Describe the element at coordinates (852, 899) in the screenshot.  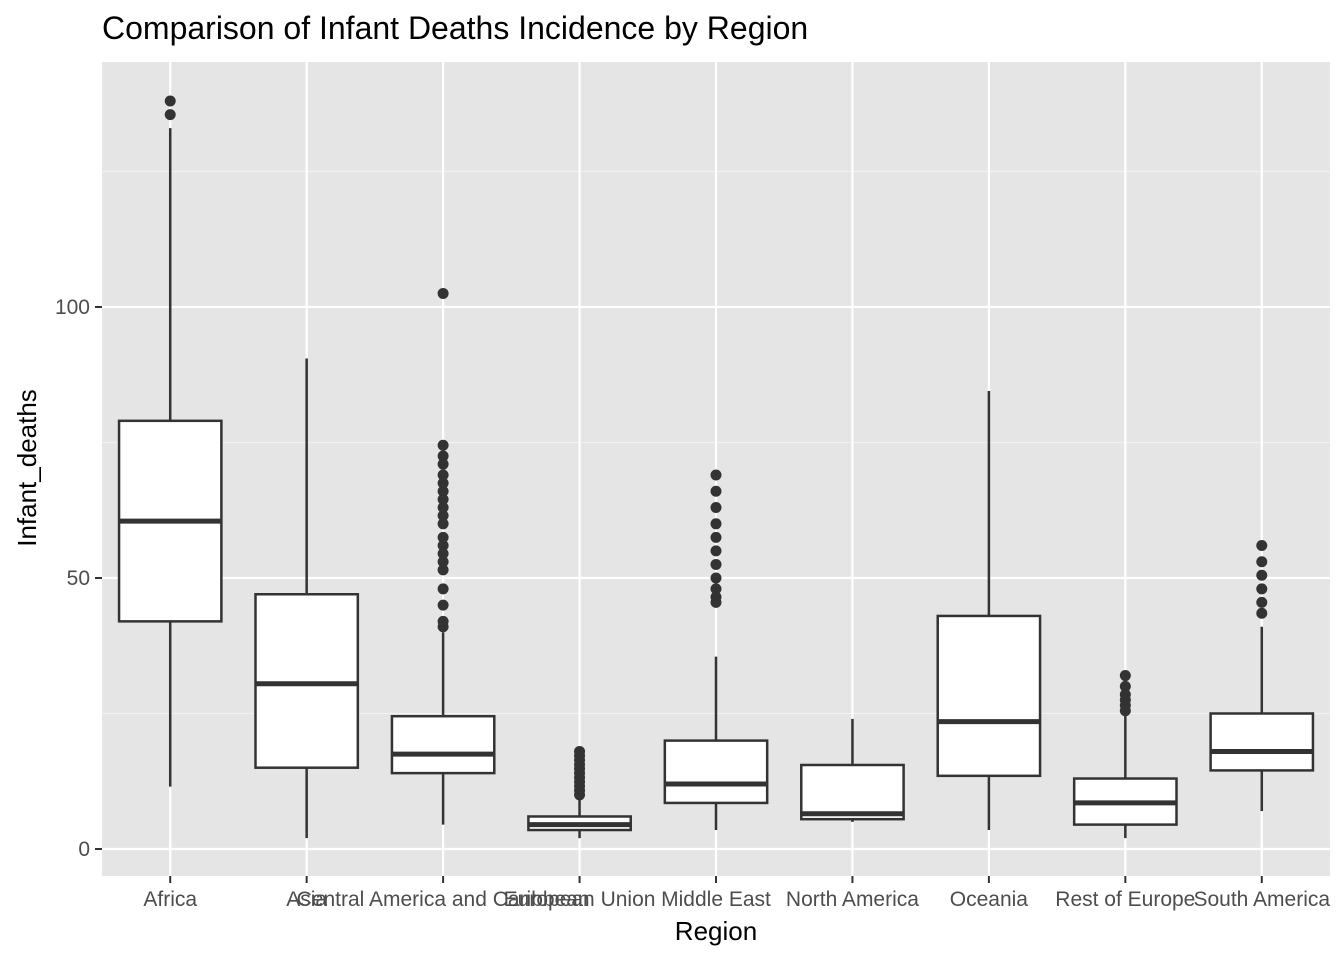
I see `x-tick-label: North America` at that location.